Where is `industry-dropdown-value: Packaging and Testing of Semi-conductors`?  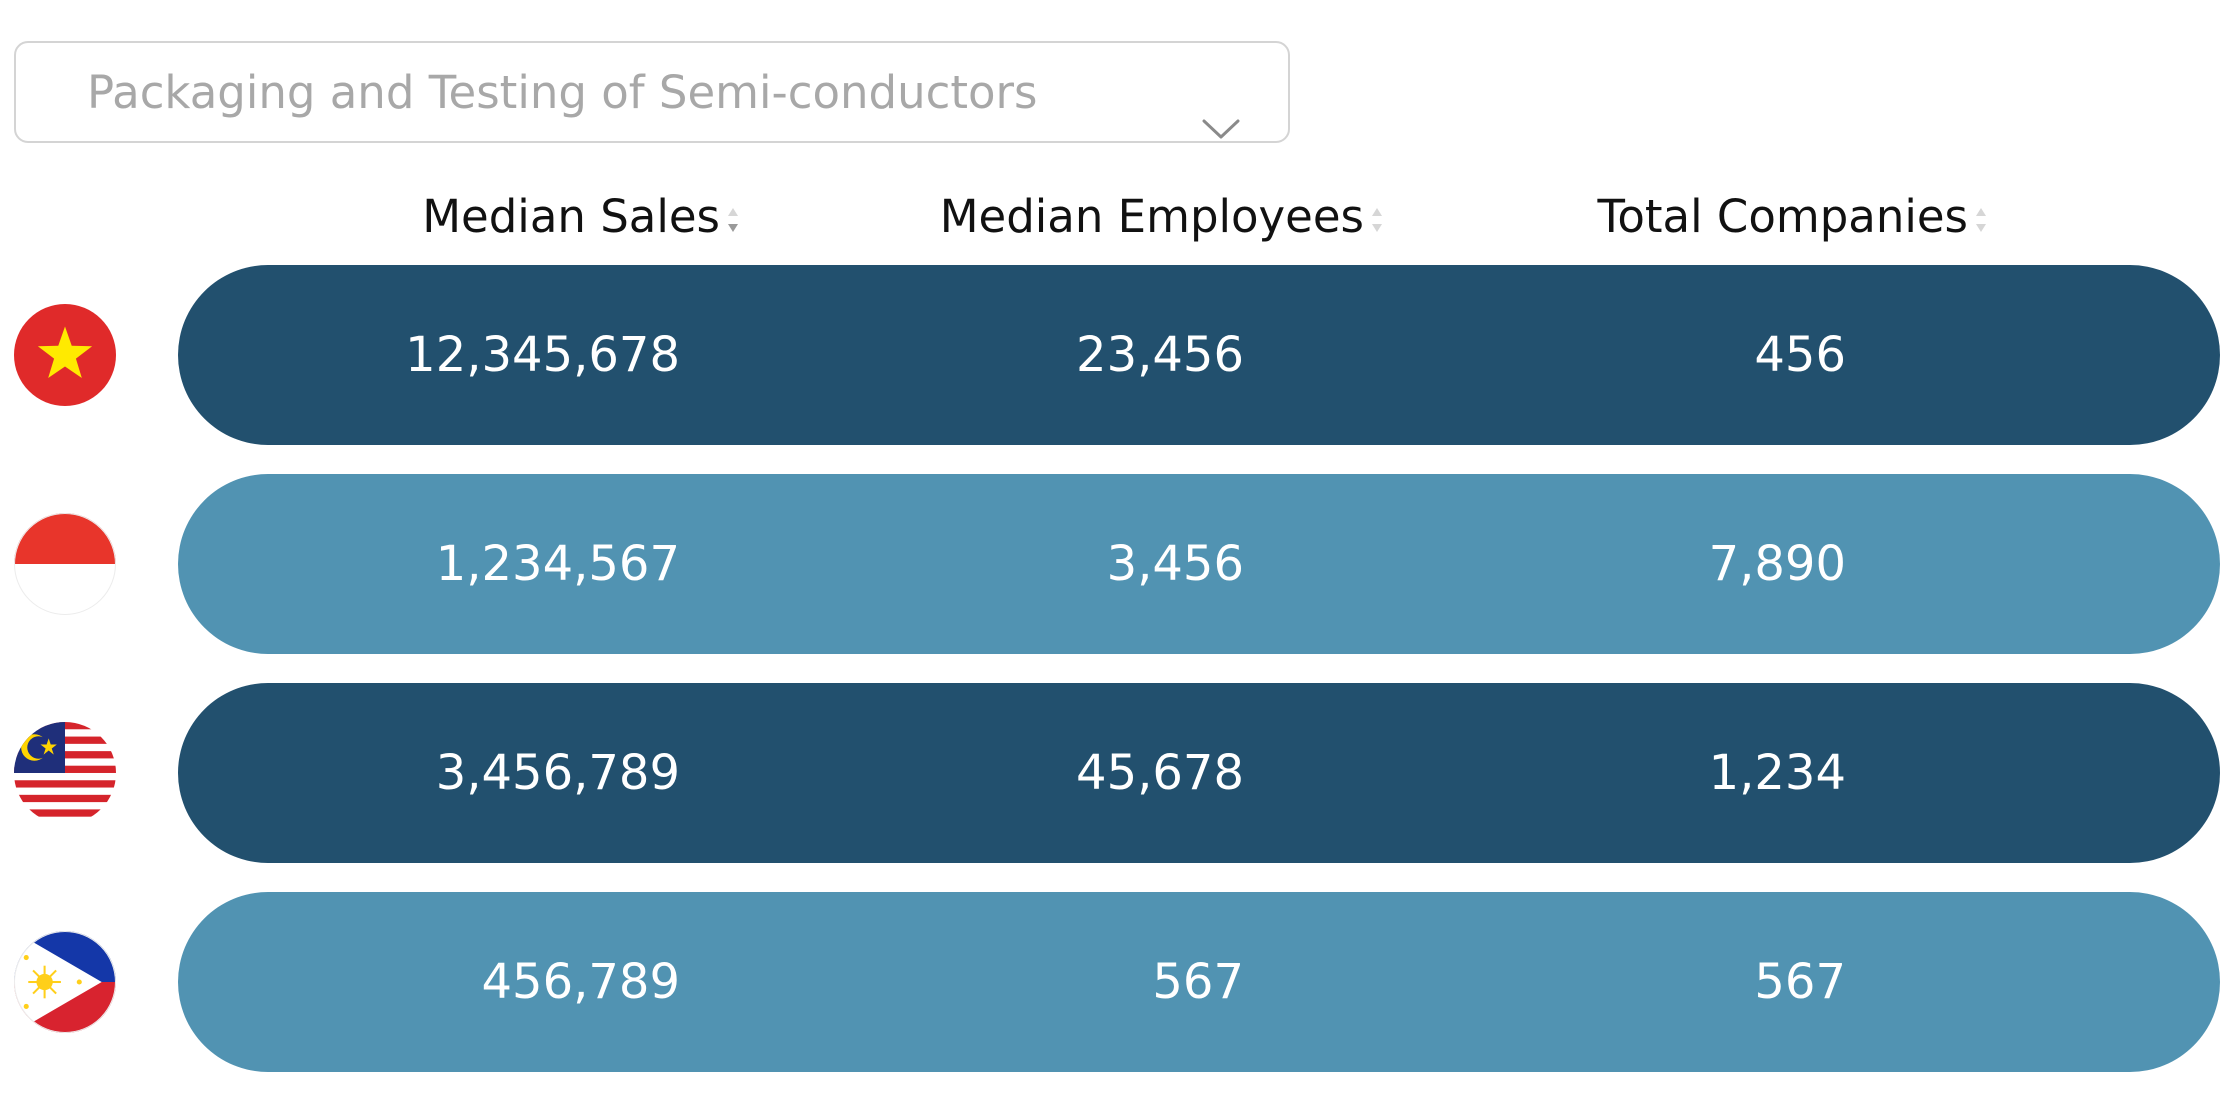
industry-dropdown-value: Packaging and Testing of Semi-conductors is located at coordinates (562, 92).